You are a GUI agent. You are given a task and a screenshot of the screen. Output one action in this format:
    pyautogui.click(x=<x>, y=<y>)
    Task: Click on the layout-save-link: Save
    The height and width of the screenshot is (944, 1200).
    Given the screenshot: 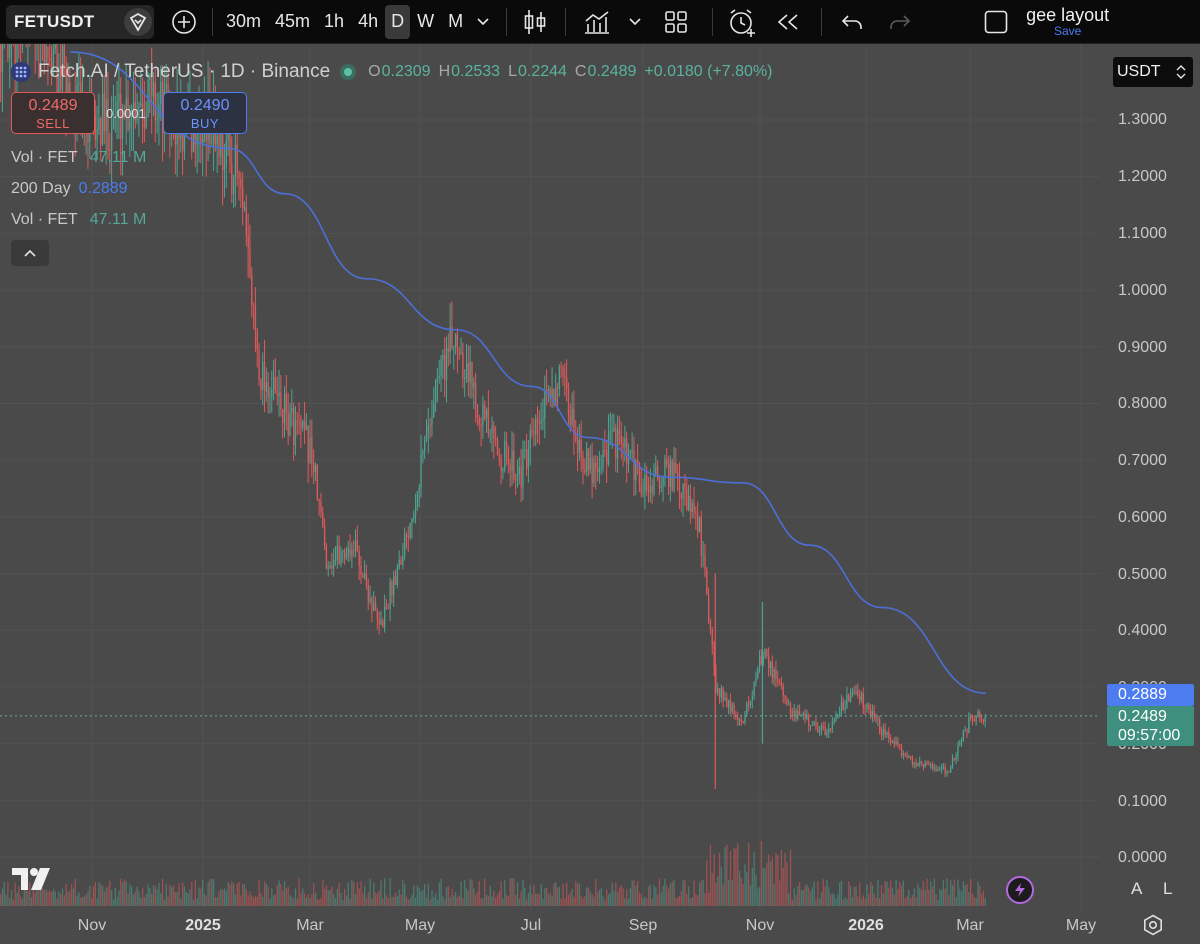 What is the action you would take?
    pyautogui.click(x=1067, y=30)
    